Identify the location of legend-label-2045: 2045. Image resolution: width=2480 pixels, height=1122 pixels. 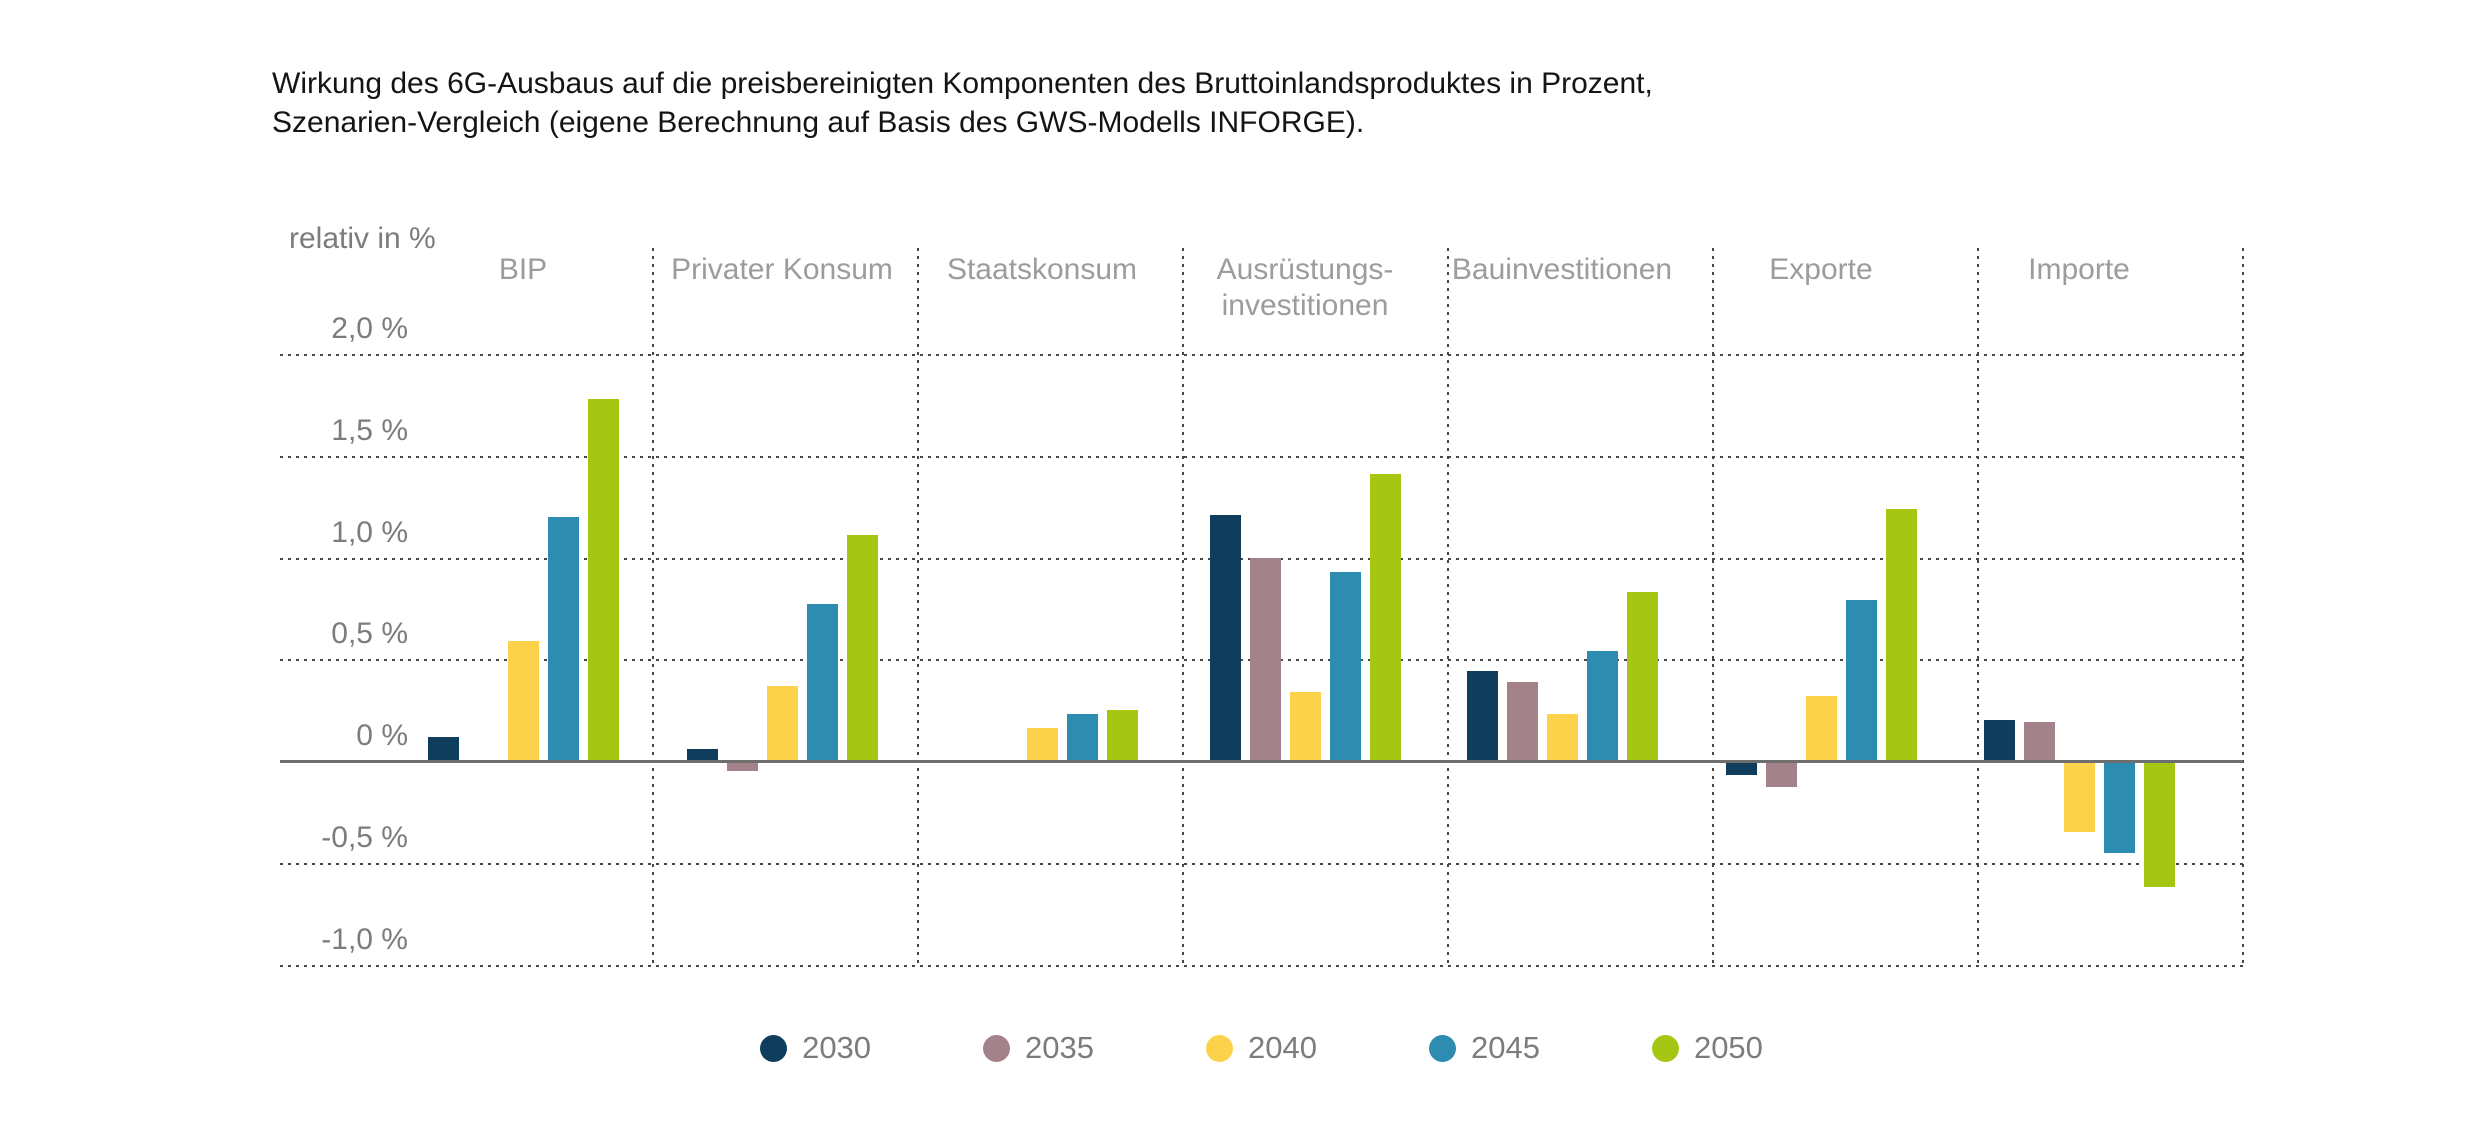
(1505, 1047).